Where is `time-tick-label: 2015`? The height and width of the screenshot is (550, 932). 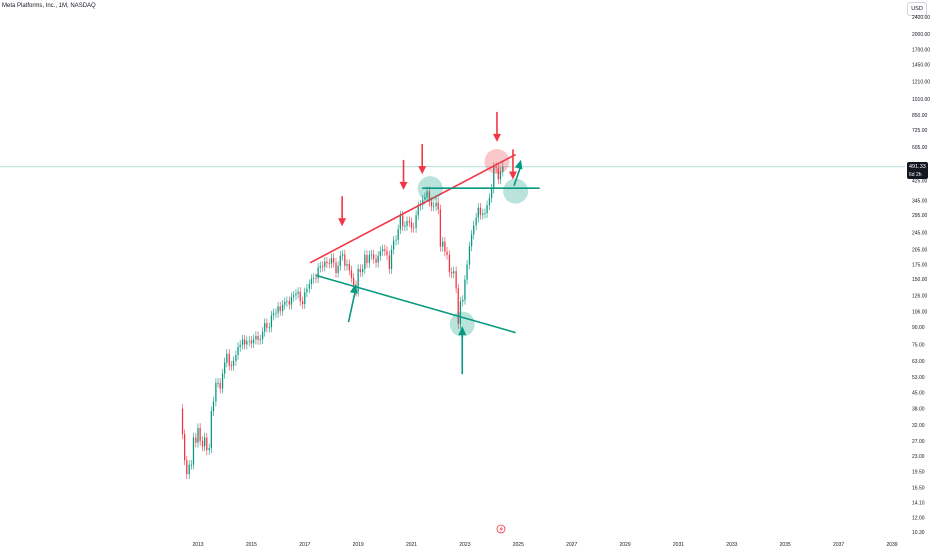 time-tick-label: 2015 is located at coordinates (251, 545).